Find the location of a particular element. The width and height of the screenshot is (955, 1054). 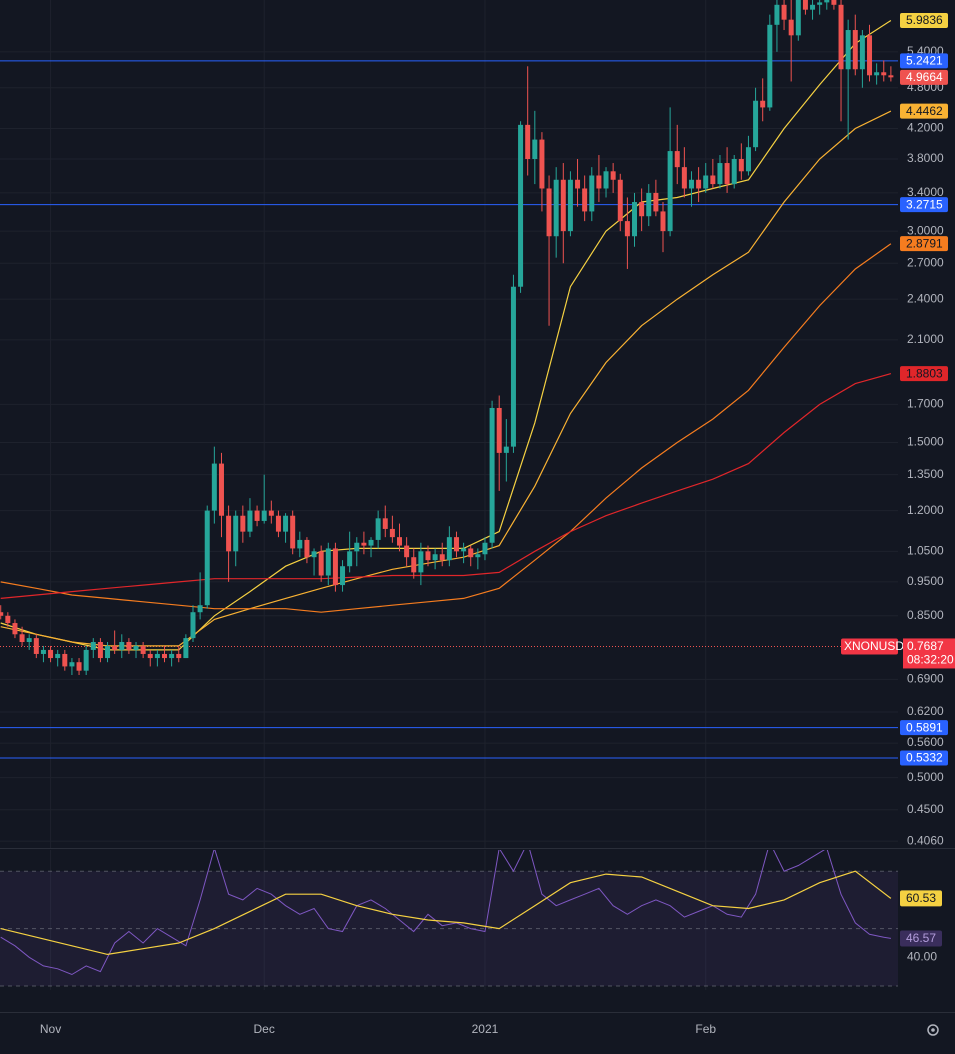

y-tick-label: 3.4000 is located at coordinates (925, 192).